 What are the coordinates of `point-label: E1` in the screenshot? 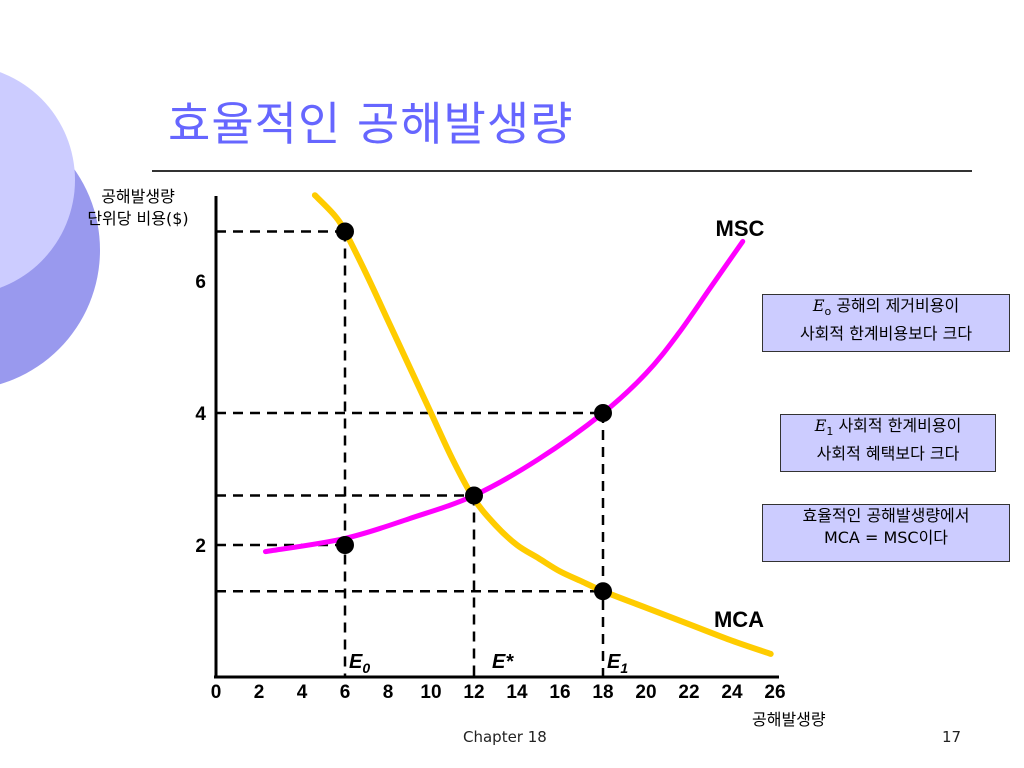 It's located at (617, 663).